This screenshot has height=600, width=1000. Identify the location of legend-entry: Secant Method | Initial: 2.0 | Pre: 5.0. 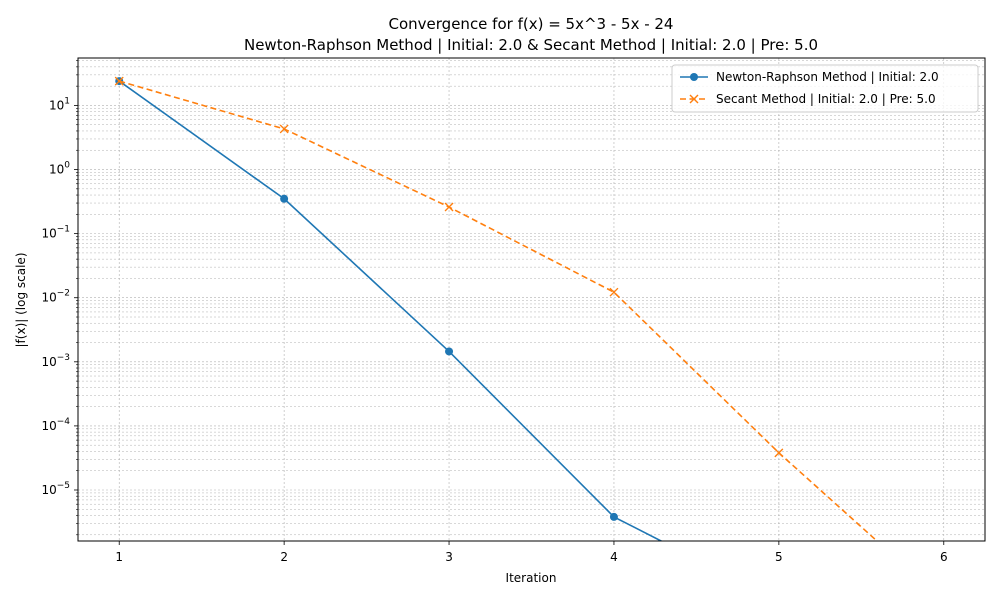
(808, 99).